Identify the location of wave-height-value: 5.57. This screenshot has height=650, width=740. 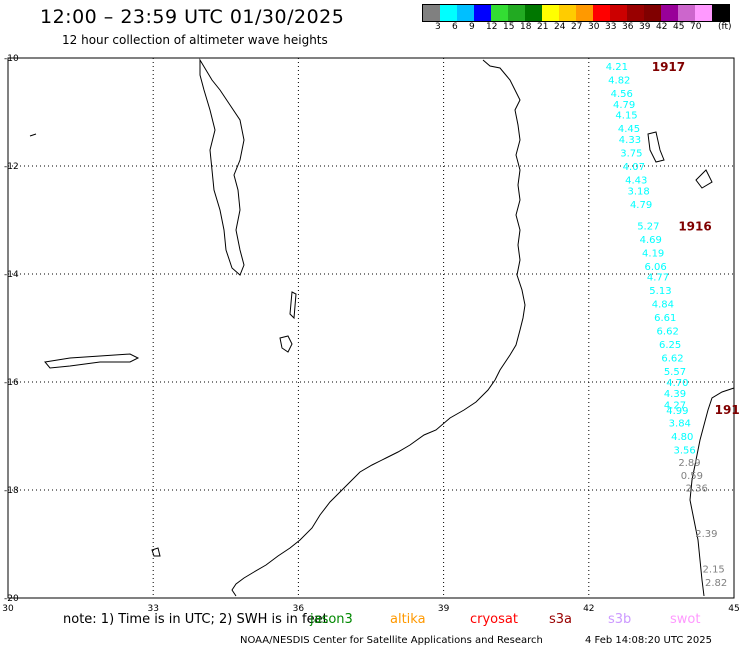
(675, 372).